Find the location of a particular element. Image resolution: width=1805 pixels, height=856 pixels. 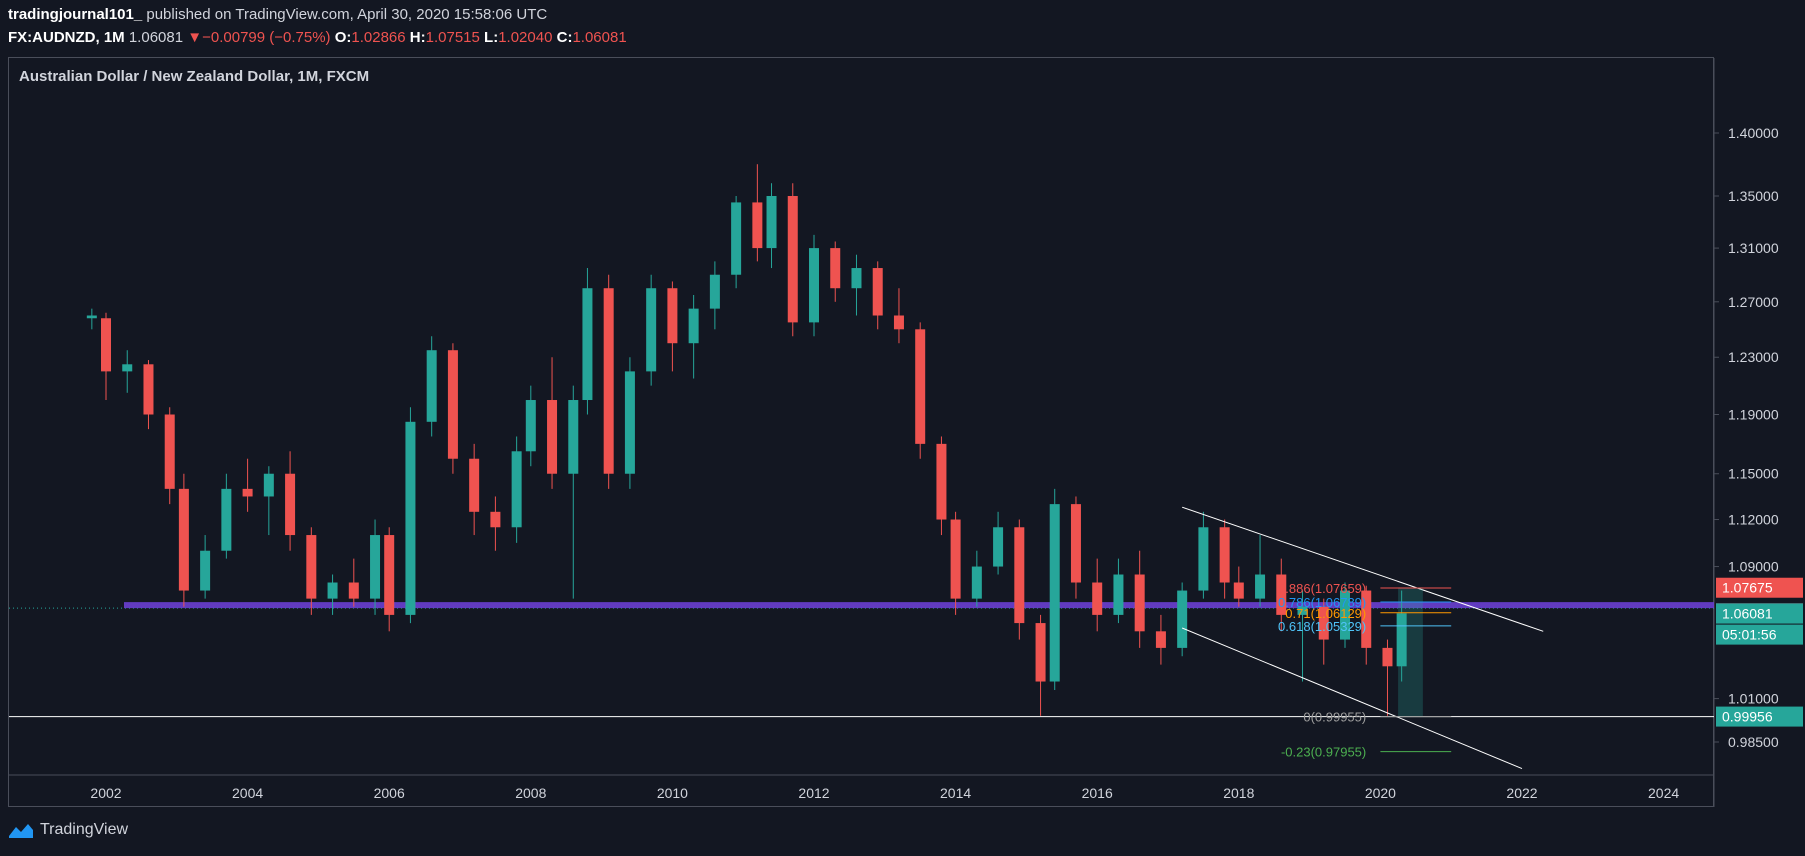

x-tick-label: 2024 is located at coordinates (1663, 793).